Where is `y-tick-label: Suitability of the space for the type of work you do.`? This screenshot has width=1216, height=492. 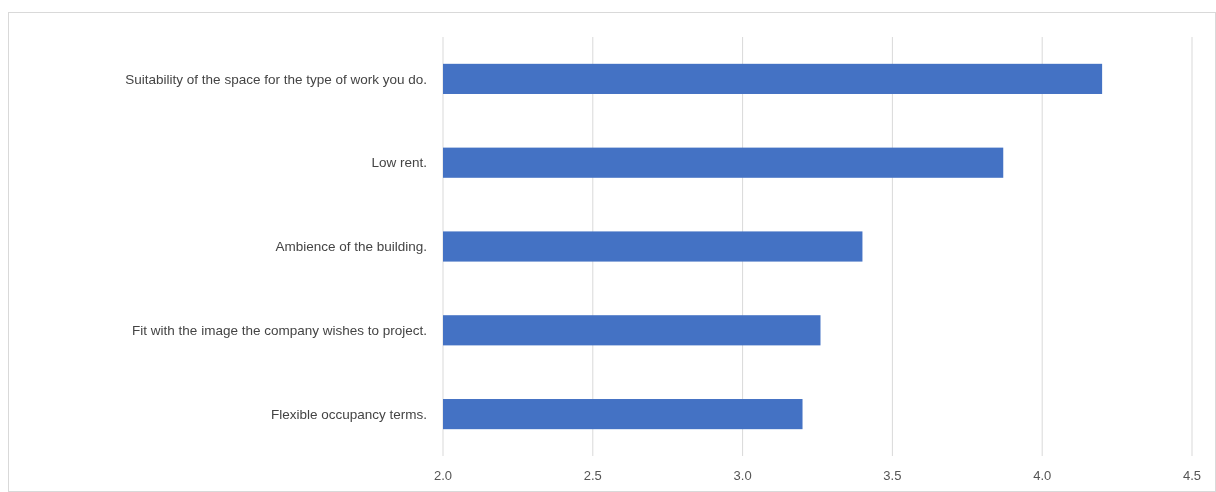 y-tick-label: Suitability of the space for the type of work you do. is located at coordinates (276, 79).